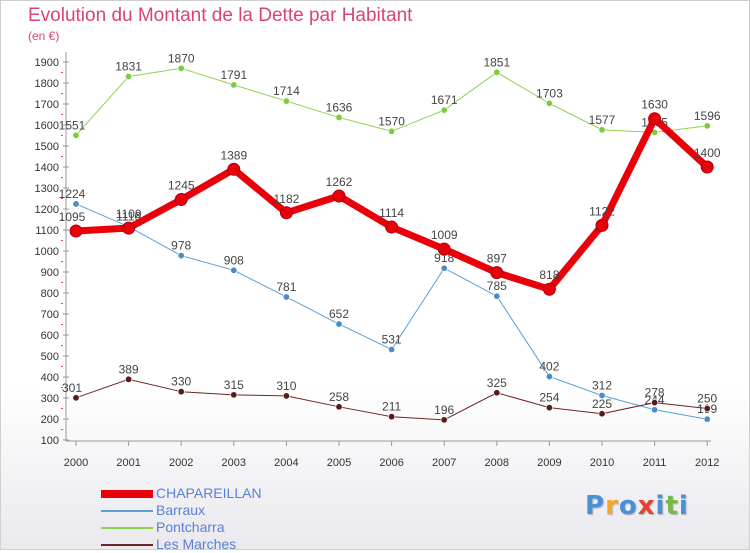 The height and width of the screenshot is (553, 750). I want to click on y-tick-label: 1500, so click(47, 147).